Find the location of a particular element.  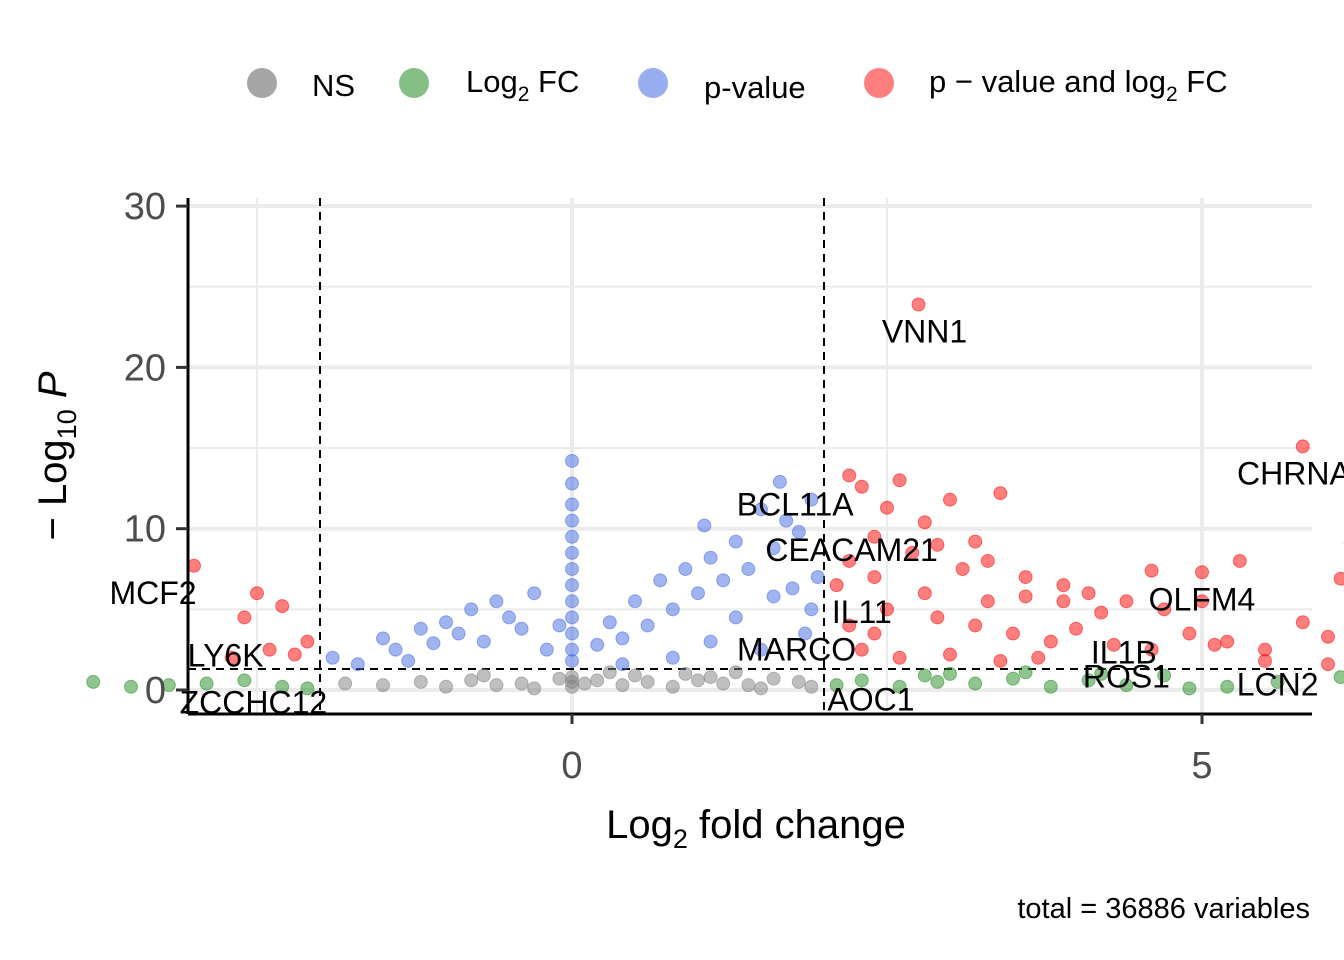

x-axis-title: Log2 fold change is located at coordinates (756, 828).